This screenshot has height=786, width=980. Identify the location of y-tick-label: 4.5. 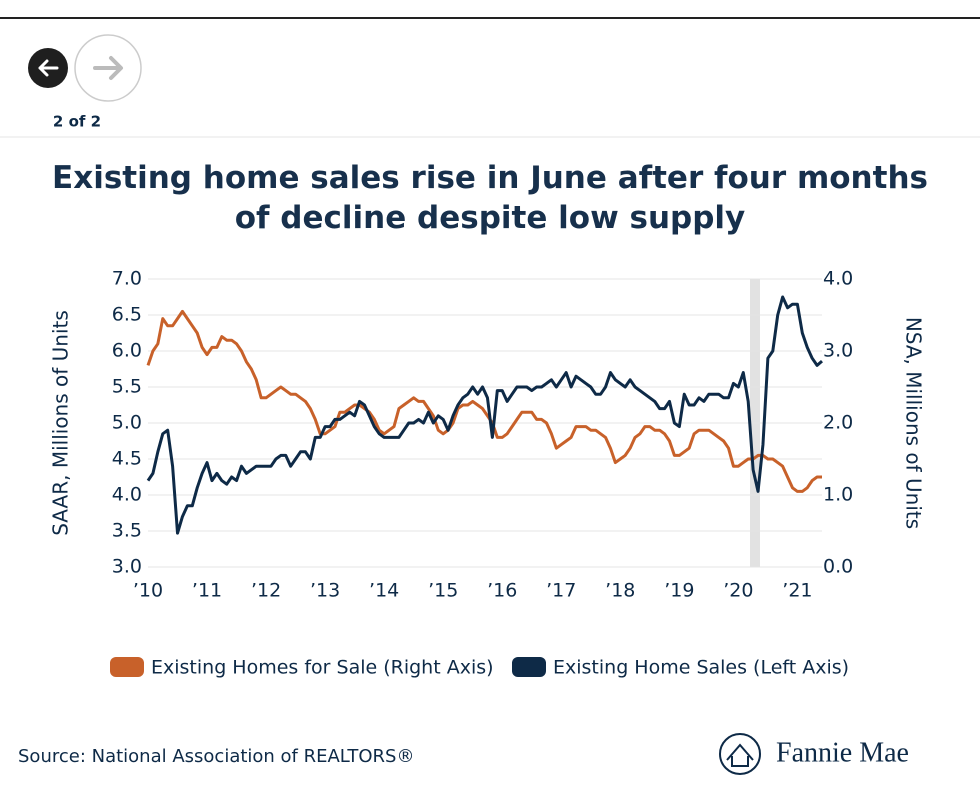
(127, 459).